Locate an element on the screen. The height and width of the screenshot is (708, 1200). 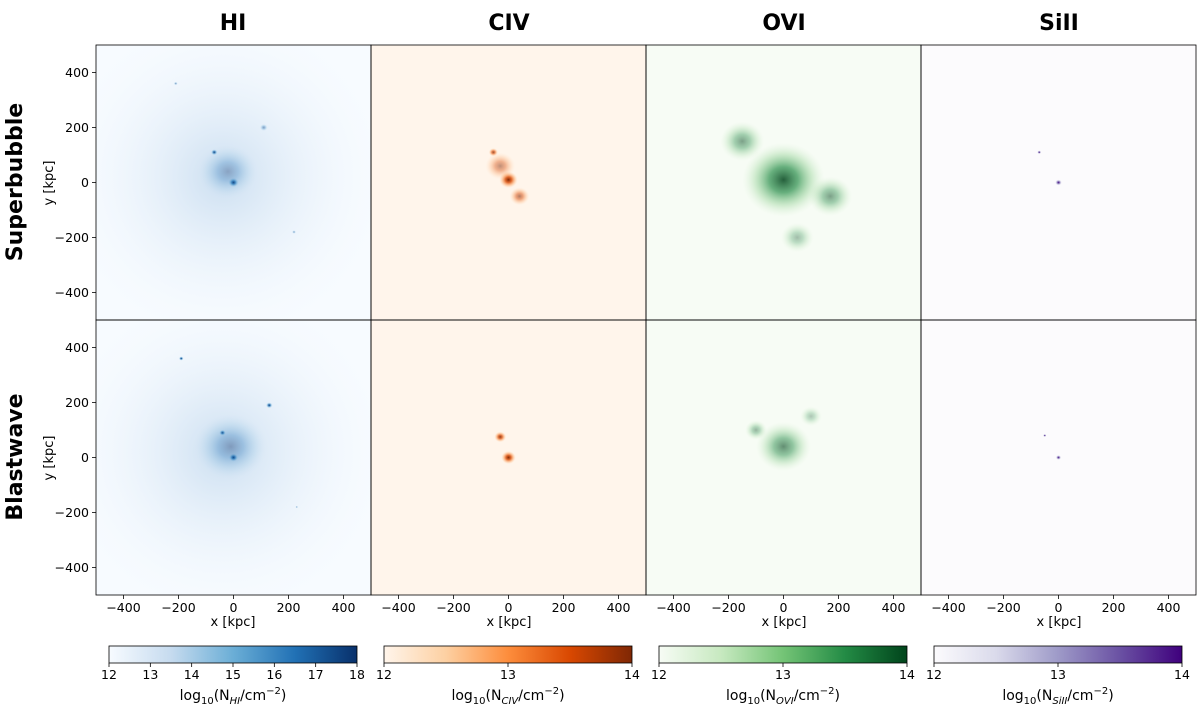
panel-superbubble-siii is located at coordinates (1058, 182).